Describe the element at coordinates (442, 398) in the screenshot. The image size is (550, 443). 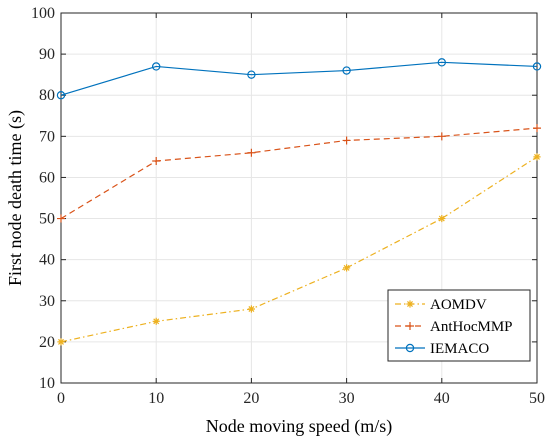
I see `x-tick-label: 40` at that location.